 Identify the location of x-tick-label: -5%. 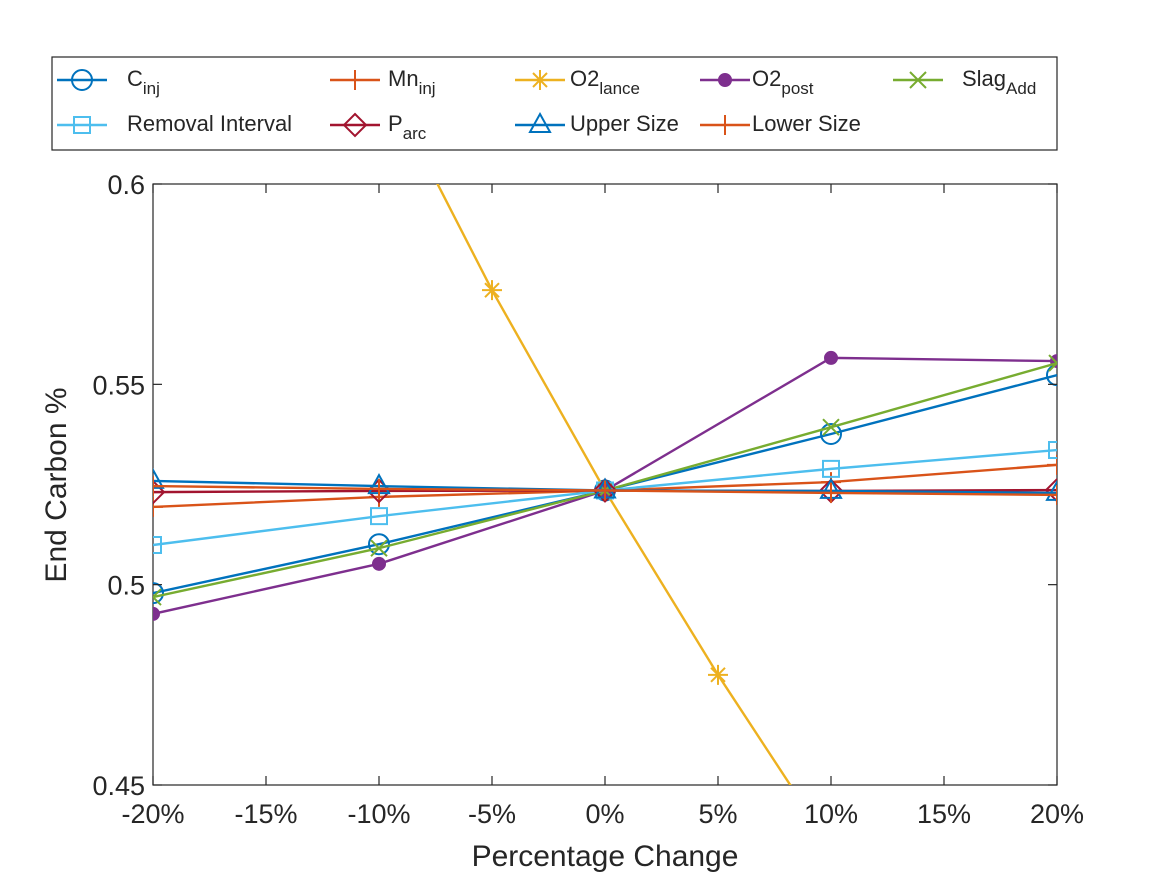
(492, 814).